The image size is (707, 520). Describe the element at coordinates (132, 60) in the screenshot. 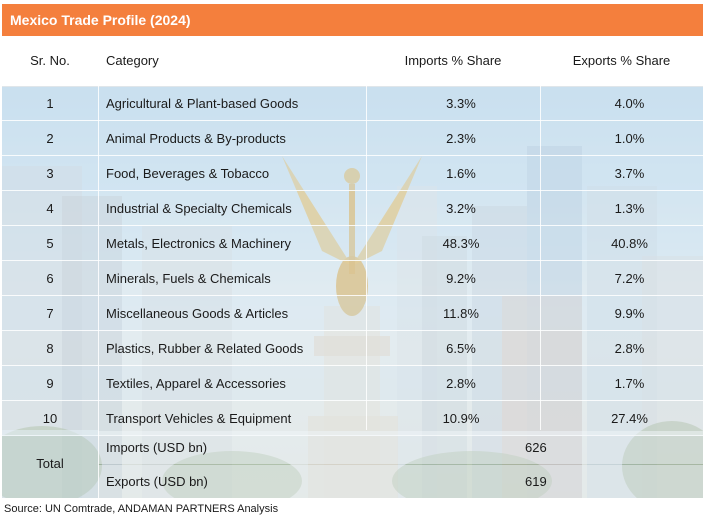

I see `header-category: Category` at that location.